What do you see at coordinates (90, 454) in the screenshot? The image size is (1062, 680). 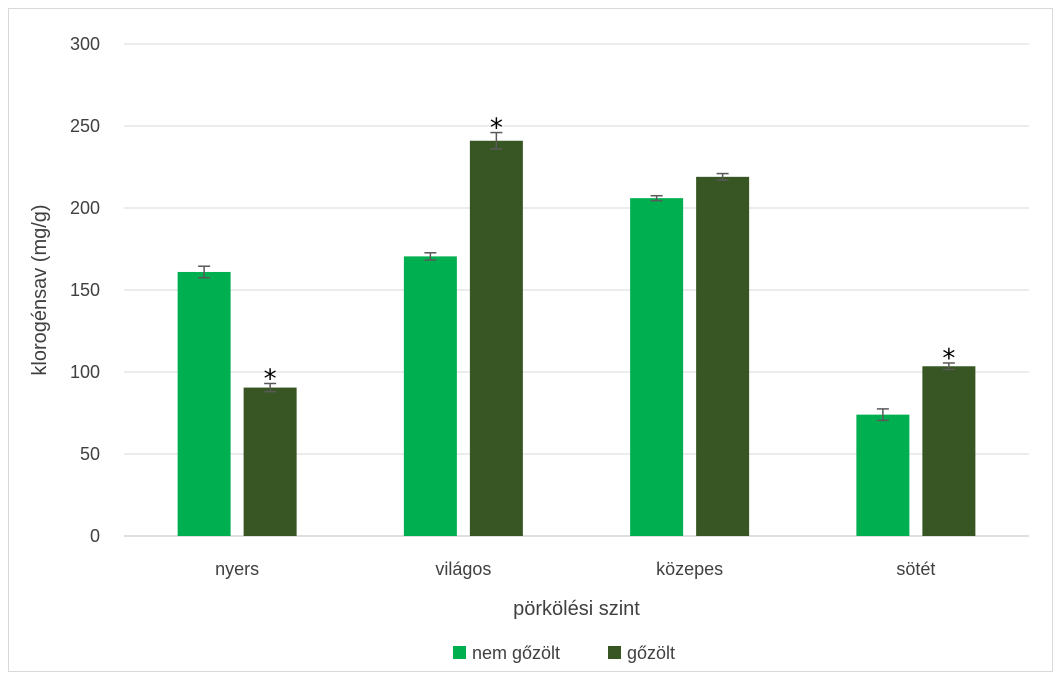 I see `y-tick-label: 50` at bounding box center [90, 454].